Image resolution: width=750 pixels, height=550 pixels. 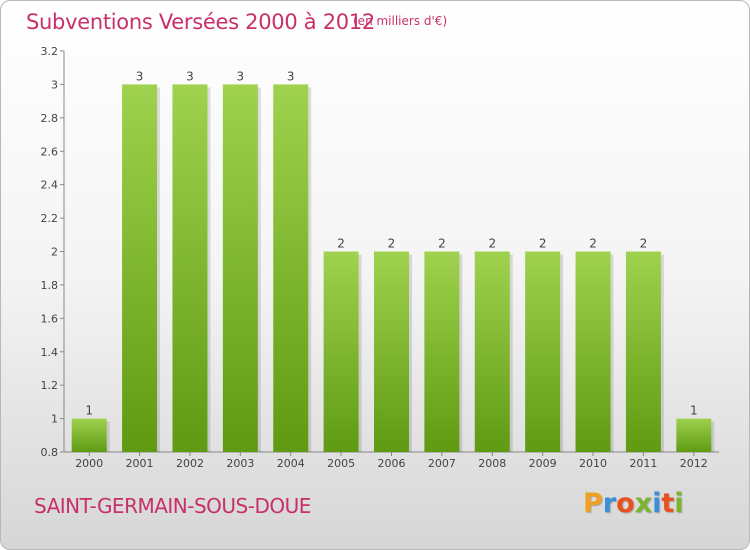 I want to click on x-tick-label: 2006, so click(x=392, y=463).